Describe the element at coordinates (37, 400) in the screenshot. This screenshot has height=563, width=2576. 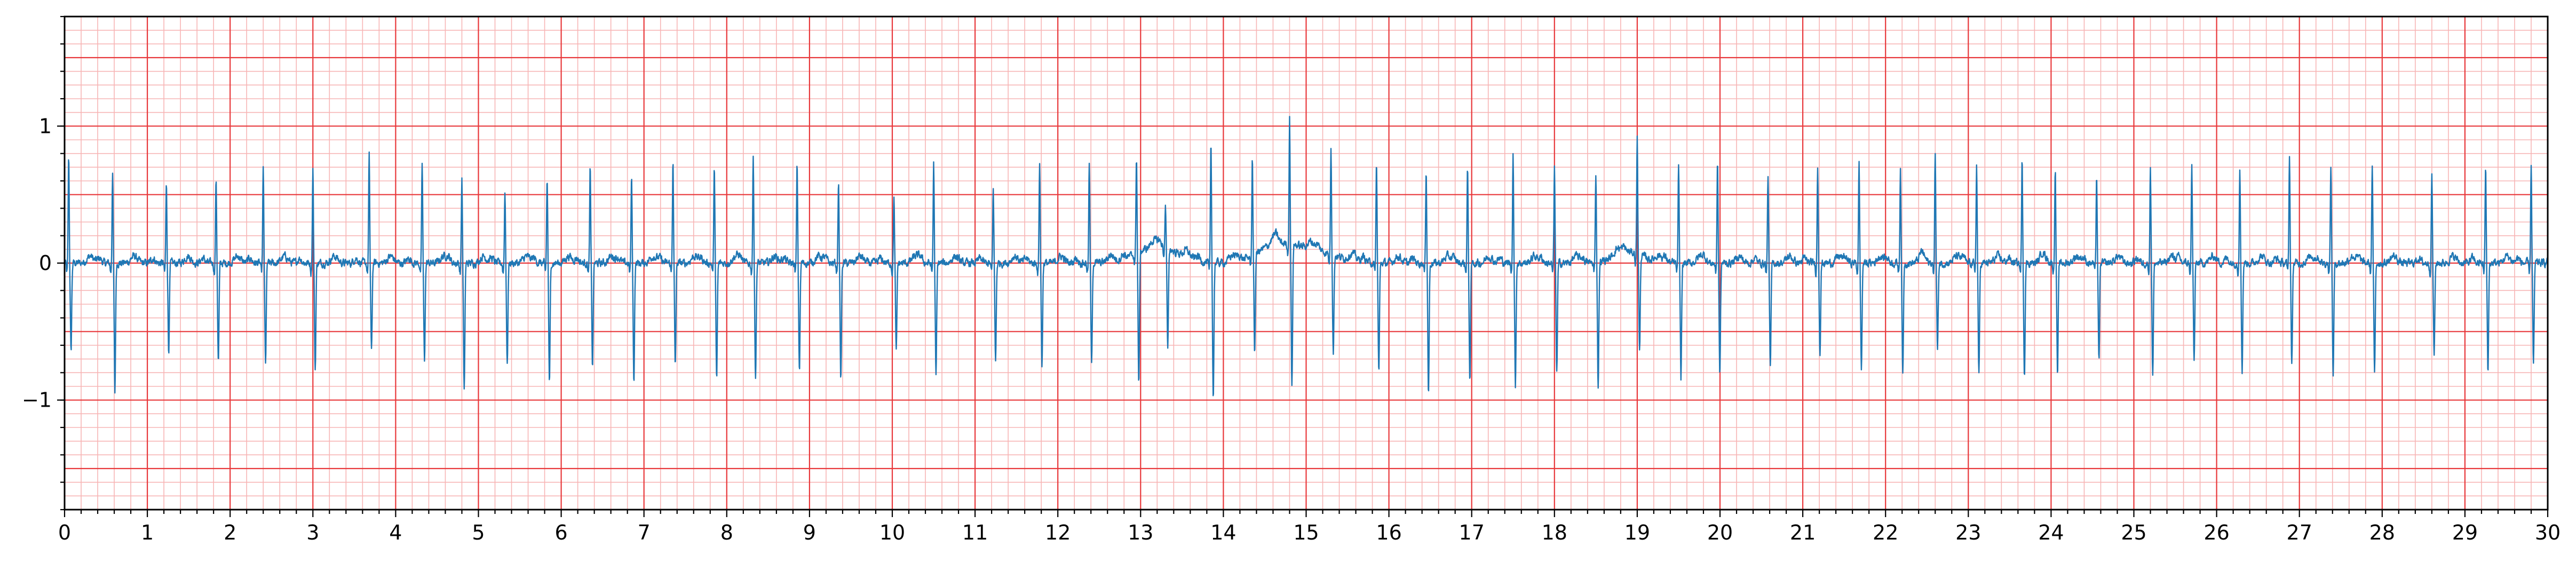
I see `y-tick-label: −1` at that location.